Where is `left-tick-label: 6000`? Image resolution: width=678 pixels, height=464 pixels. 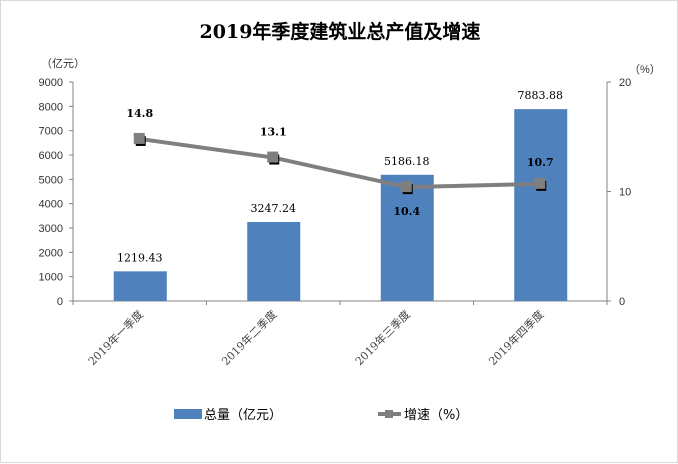
left-tick-label: 6000 is located at coordinates (51, 156).